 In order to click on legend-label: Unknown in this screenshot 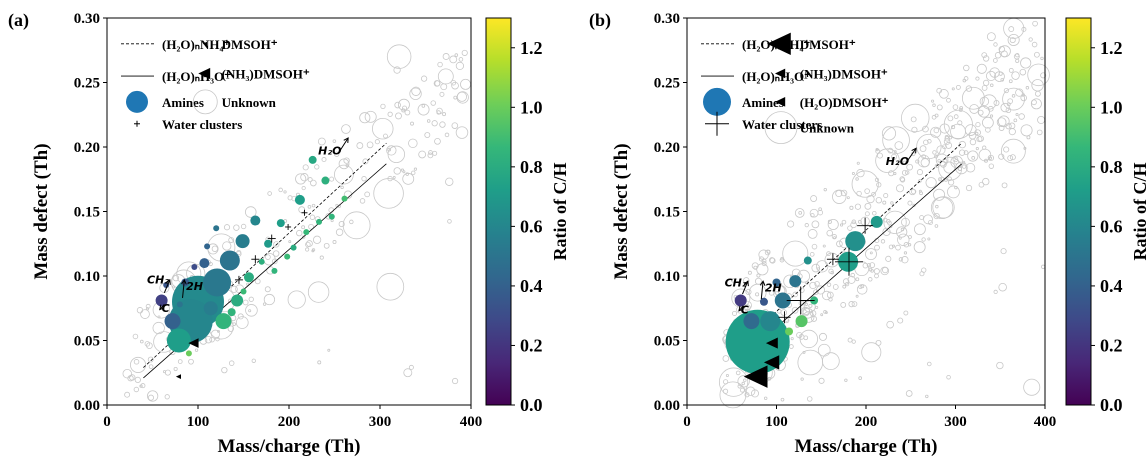, I will do `click(249, 102)`.